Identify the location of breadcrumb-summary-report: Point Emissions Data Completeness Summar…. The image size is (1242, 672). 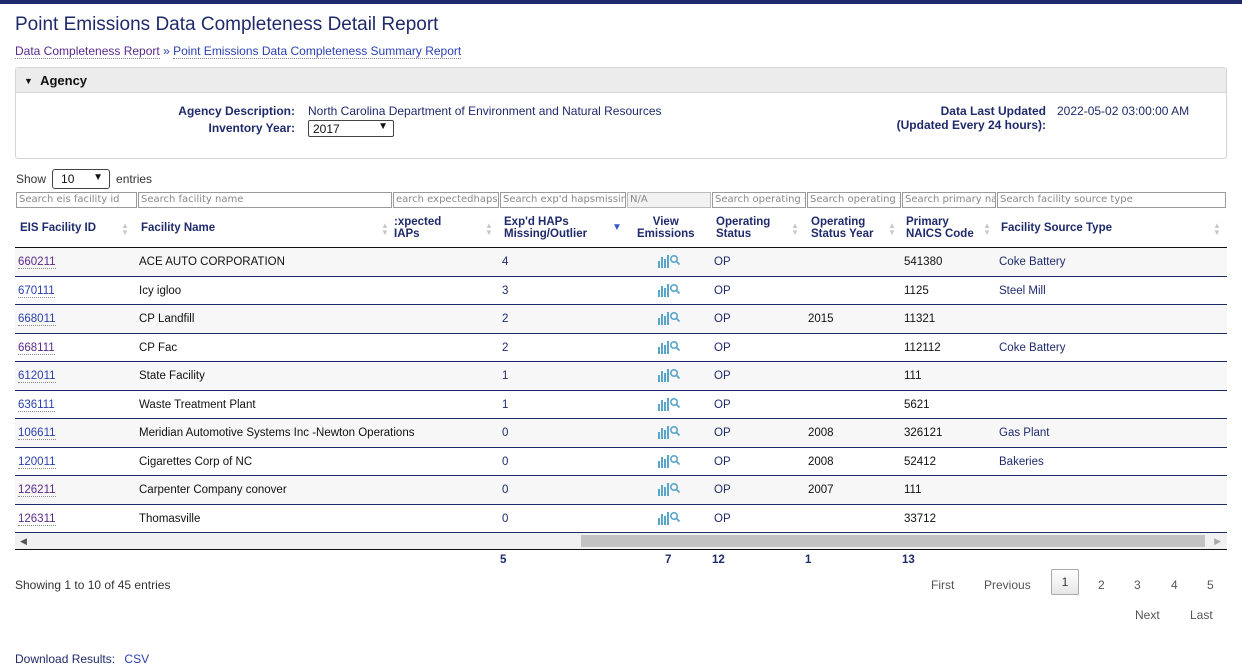
(317, 51).